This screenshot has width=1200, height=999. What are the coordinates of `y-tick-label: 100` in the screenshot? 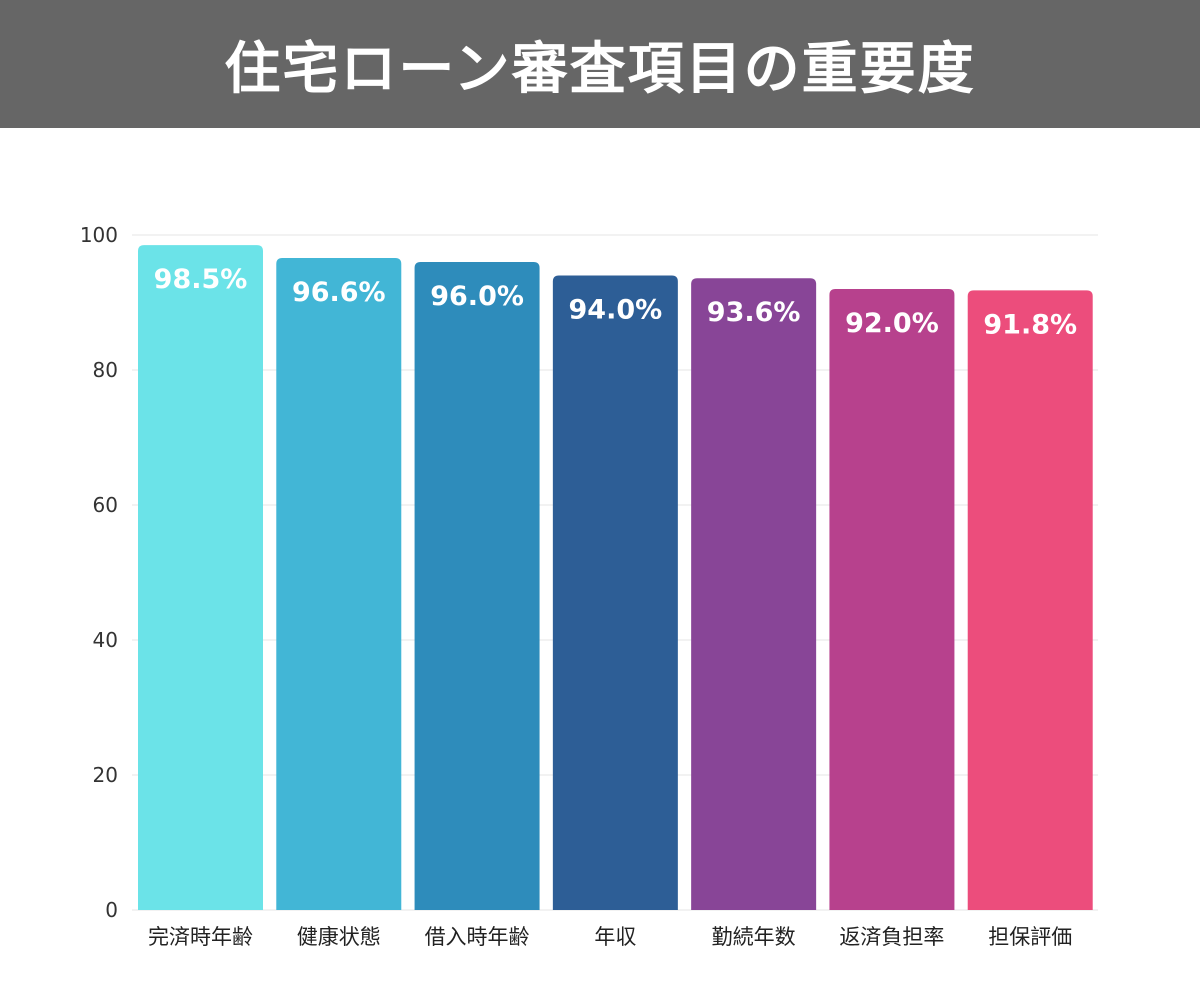 It's located at (99, 235).